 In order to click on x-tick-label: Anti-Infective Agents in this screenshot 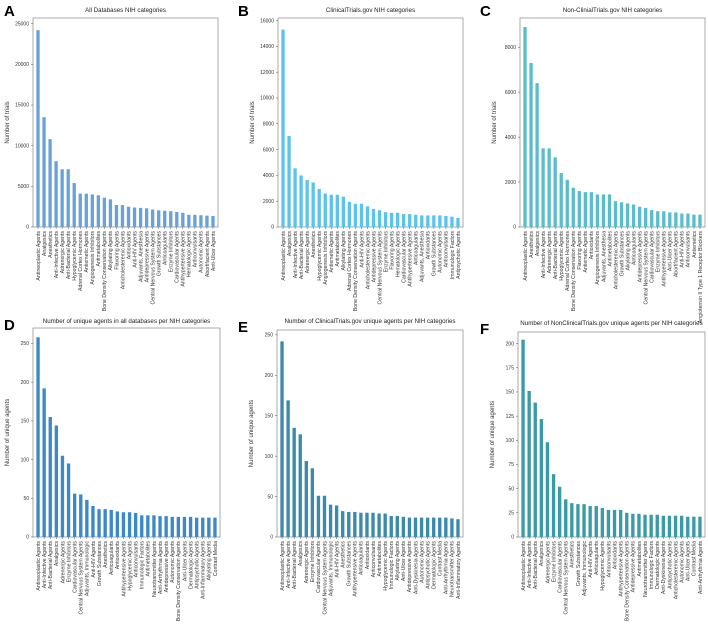, I will do `click(45, 565)`.